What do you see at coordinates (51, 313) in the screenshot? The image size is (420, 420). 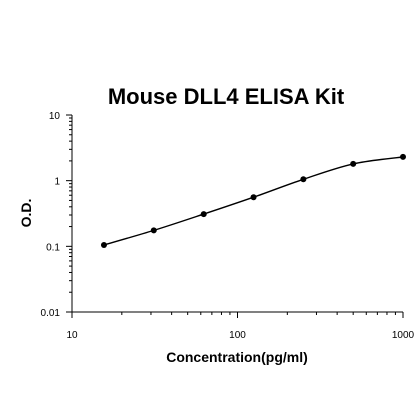 I see `y-tick-label: 0.01` at bounding box center [51, 313].